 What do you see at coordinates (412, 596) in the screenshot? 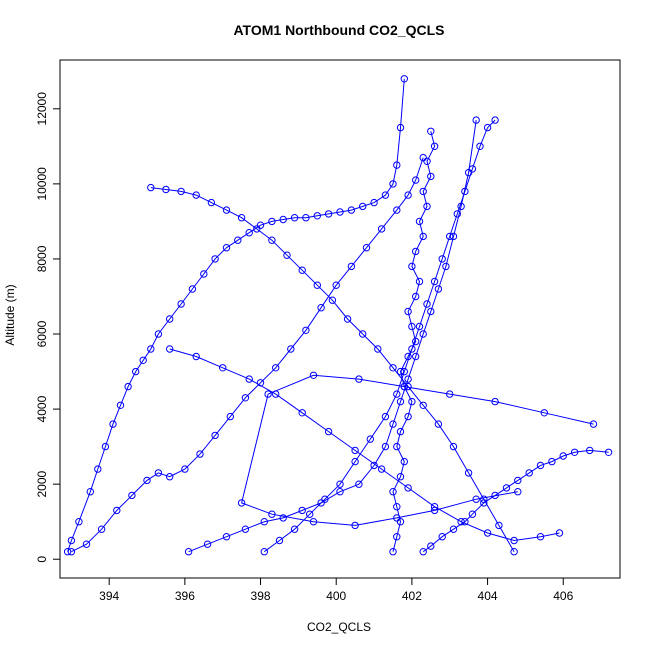
I see `x-tick-label: 402` at bounding box center [412, 596].